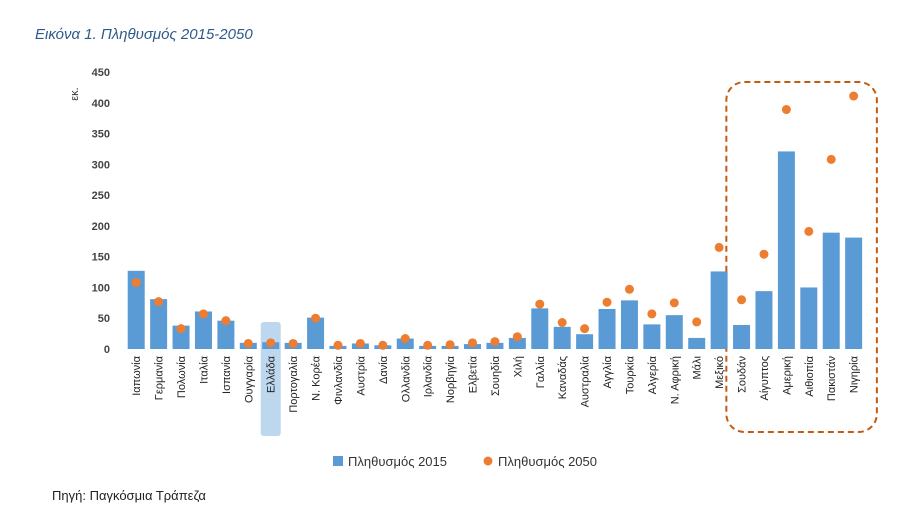  I want to click on legend-swatch-2050, so click(488, 461).